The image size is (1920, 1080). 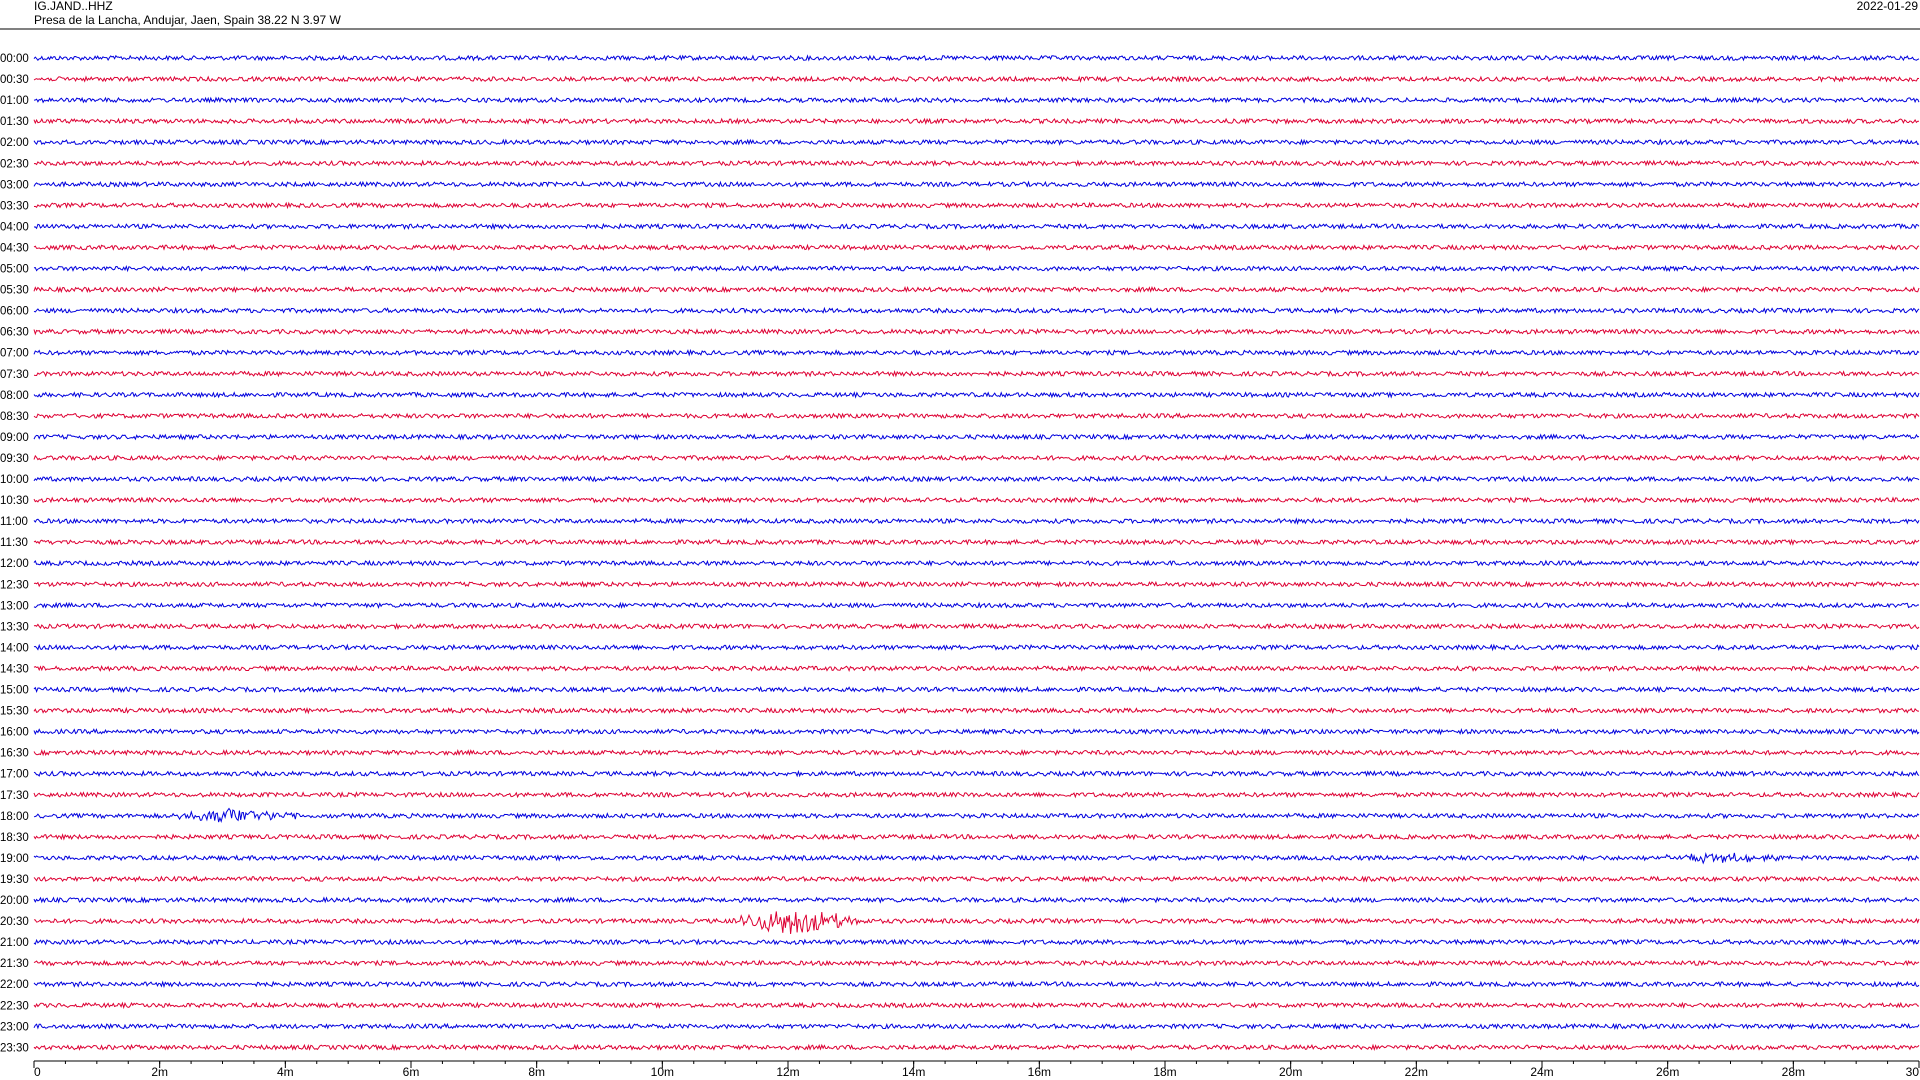 I want to click on x-tick-label: 18m, so click(x=1164, y=1072).